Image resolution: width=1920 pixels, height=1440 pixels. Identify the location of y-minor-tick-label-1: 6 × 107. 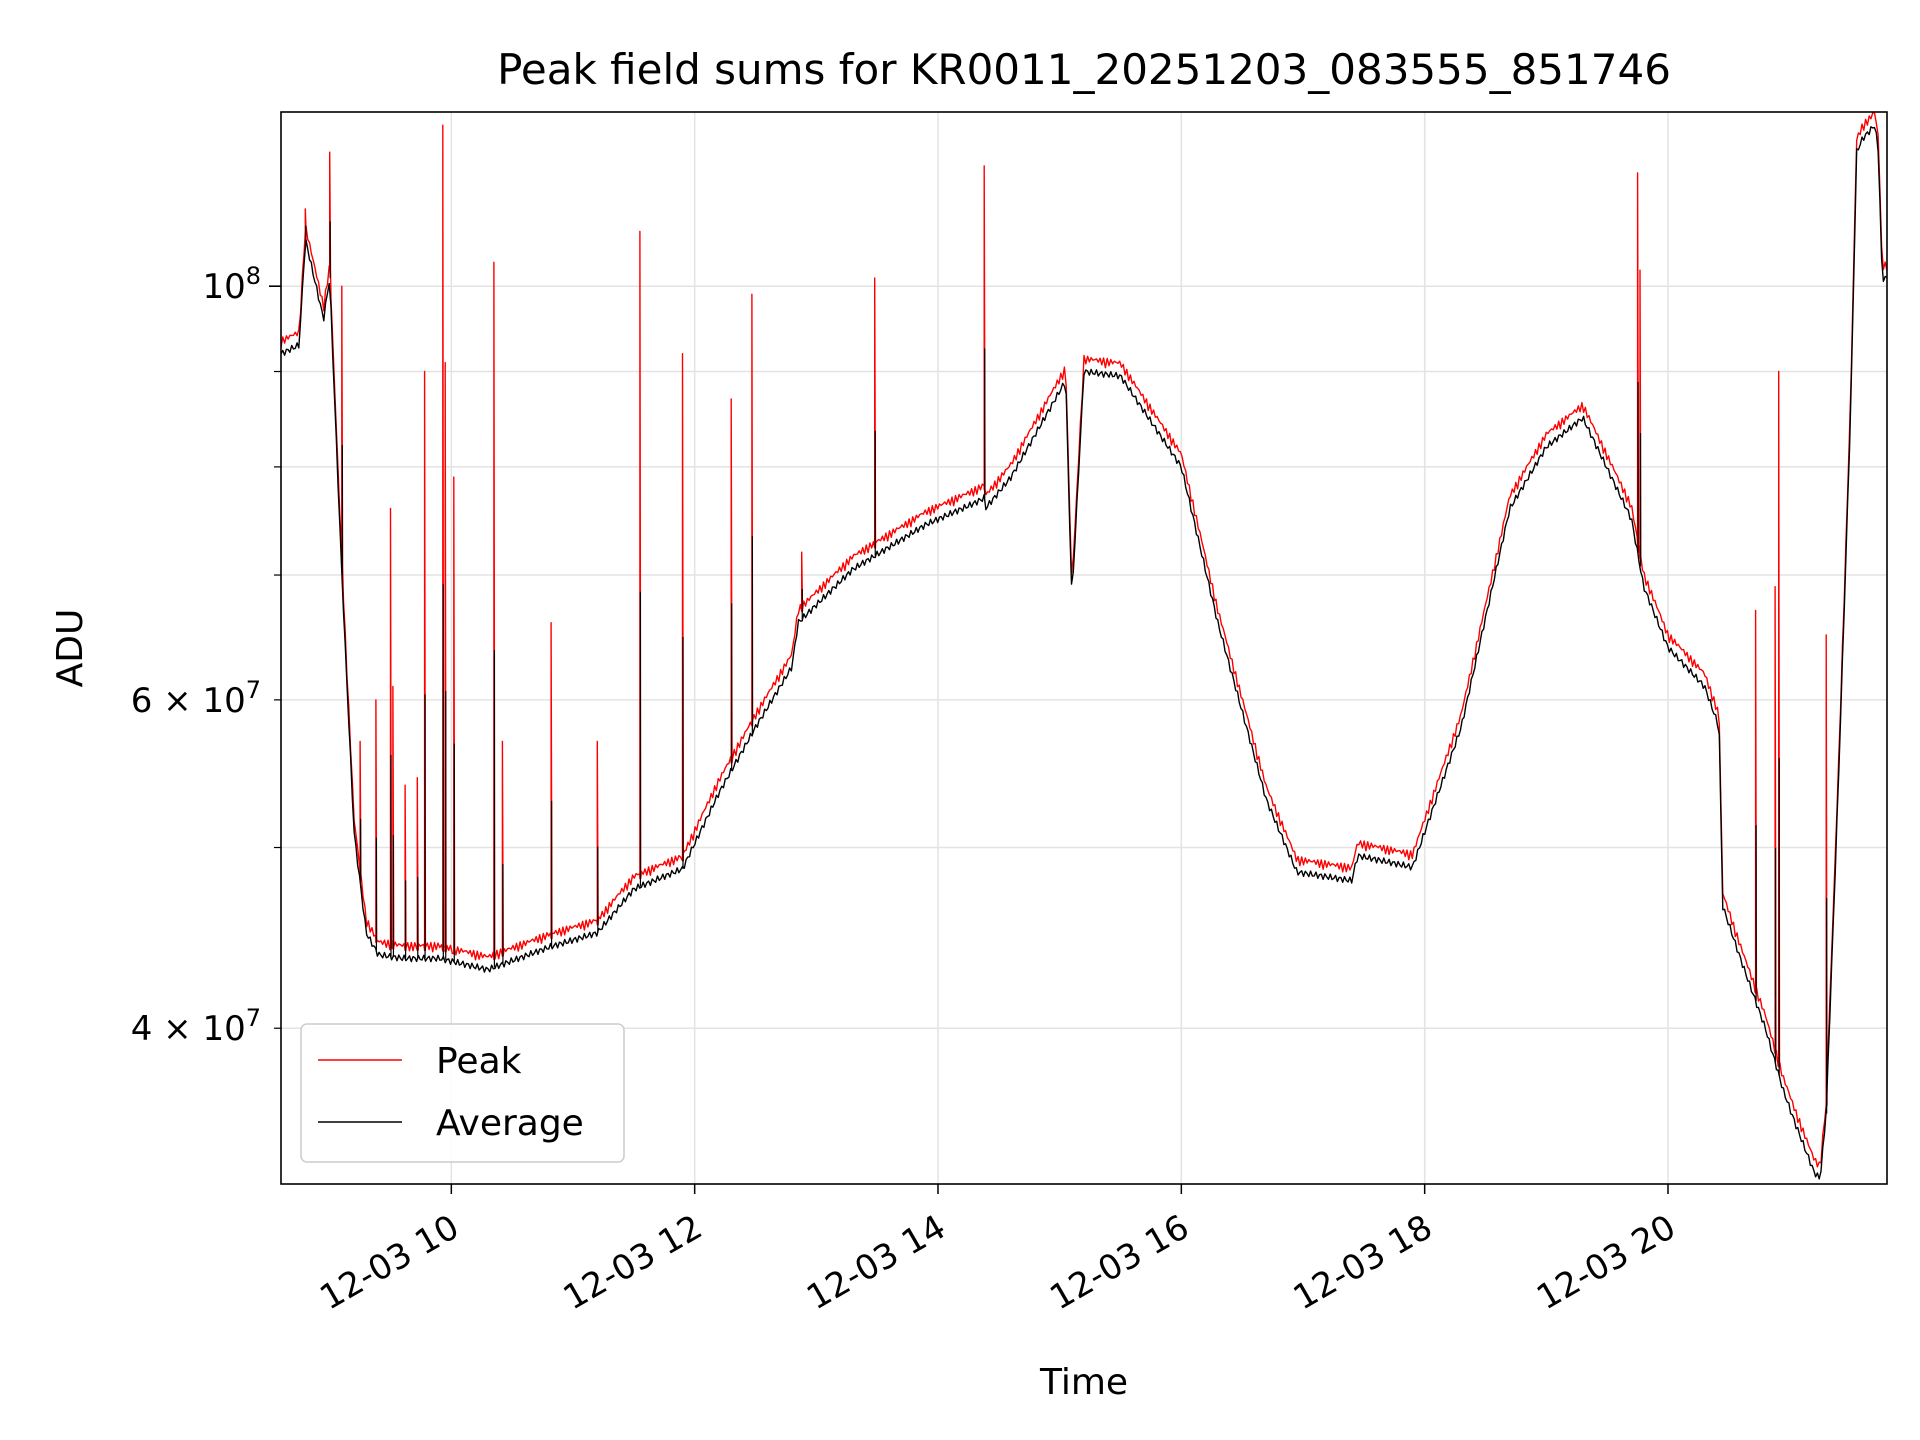
(196, 698).